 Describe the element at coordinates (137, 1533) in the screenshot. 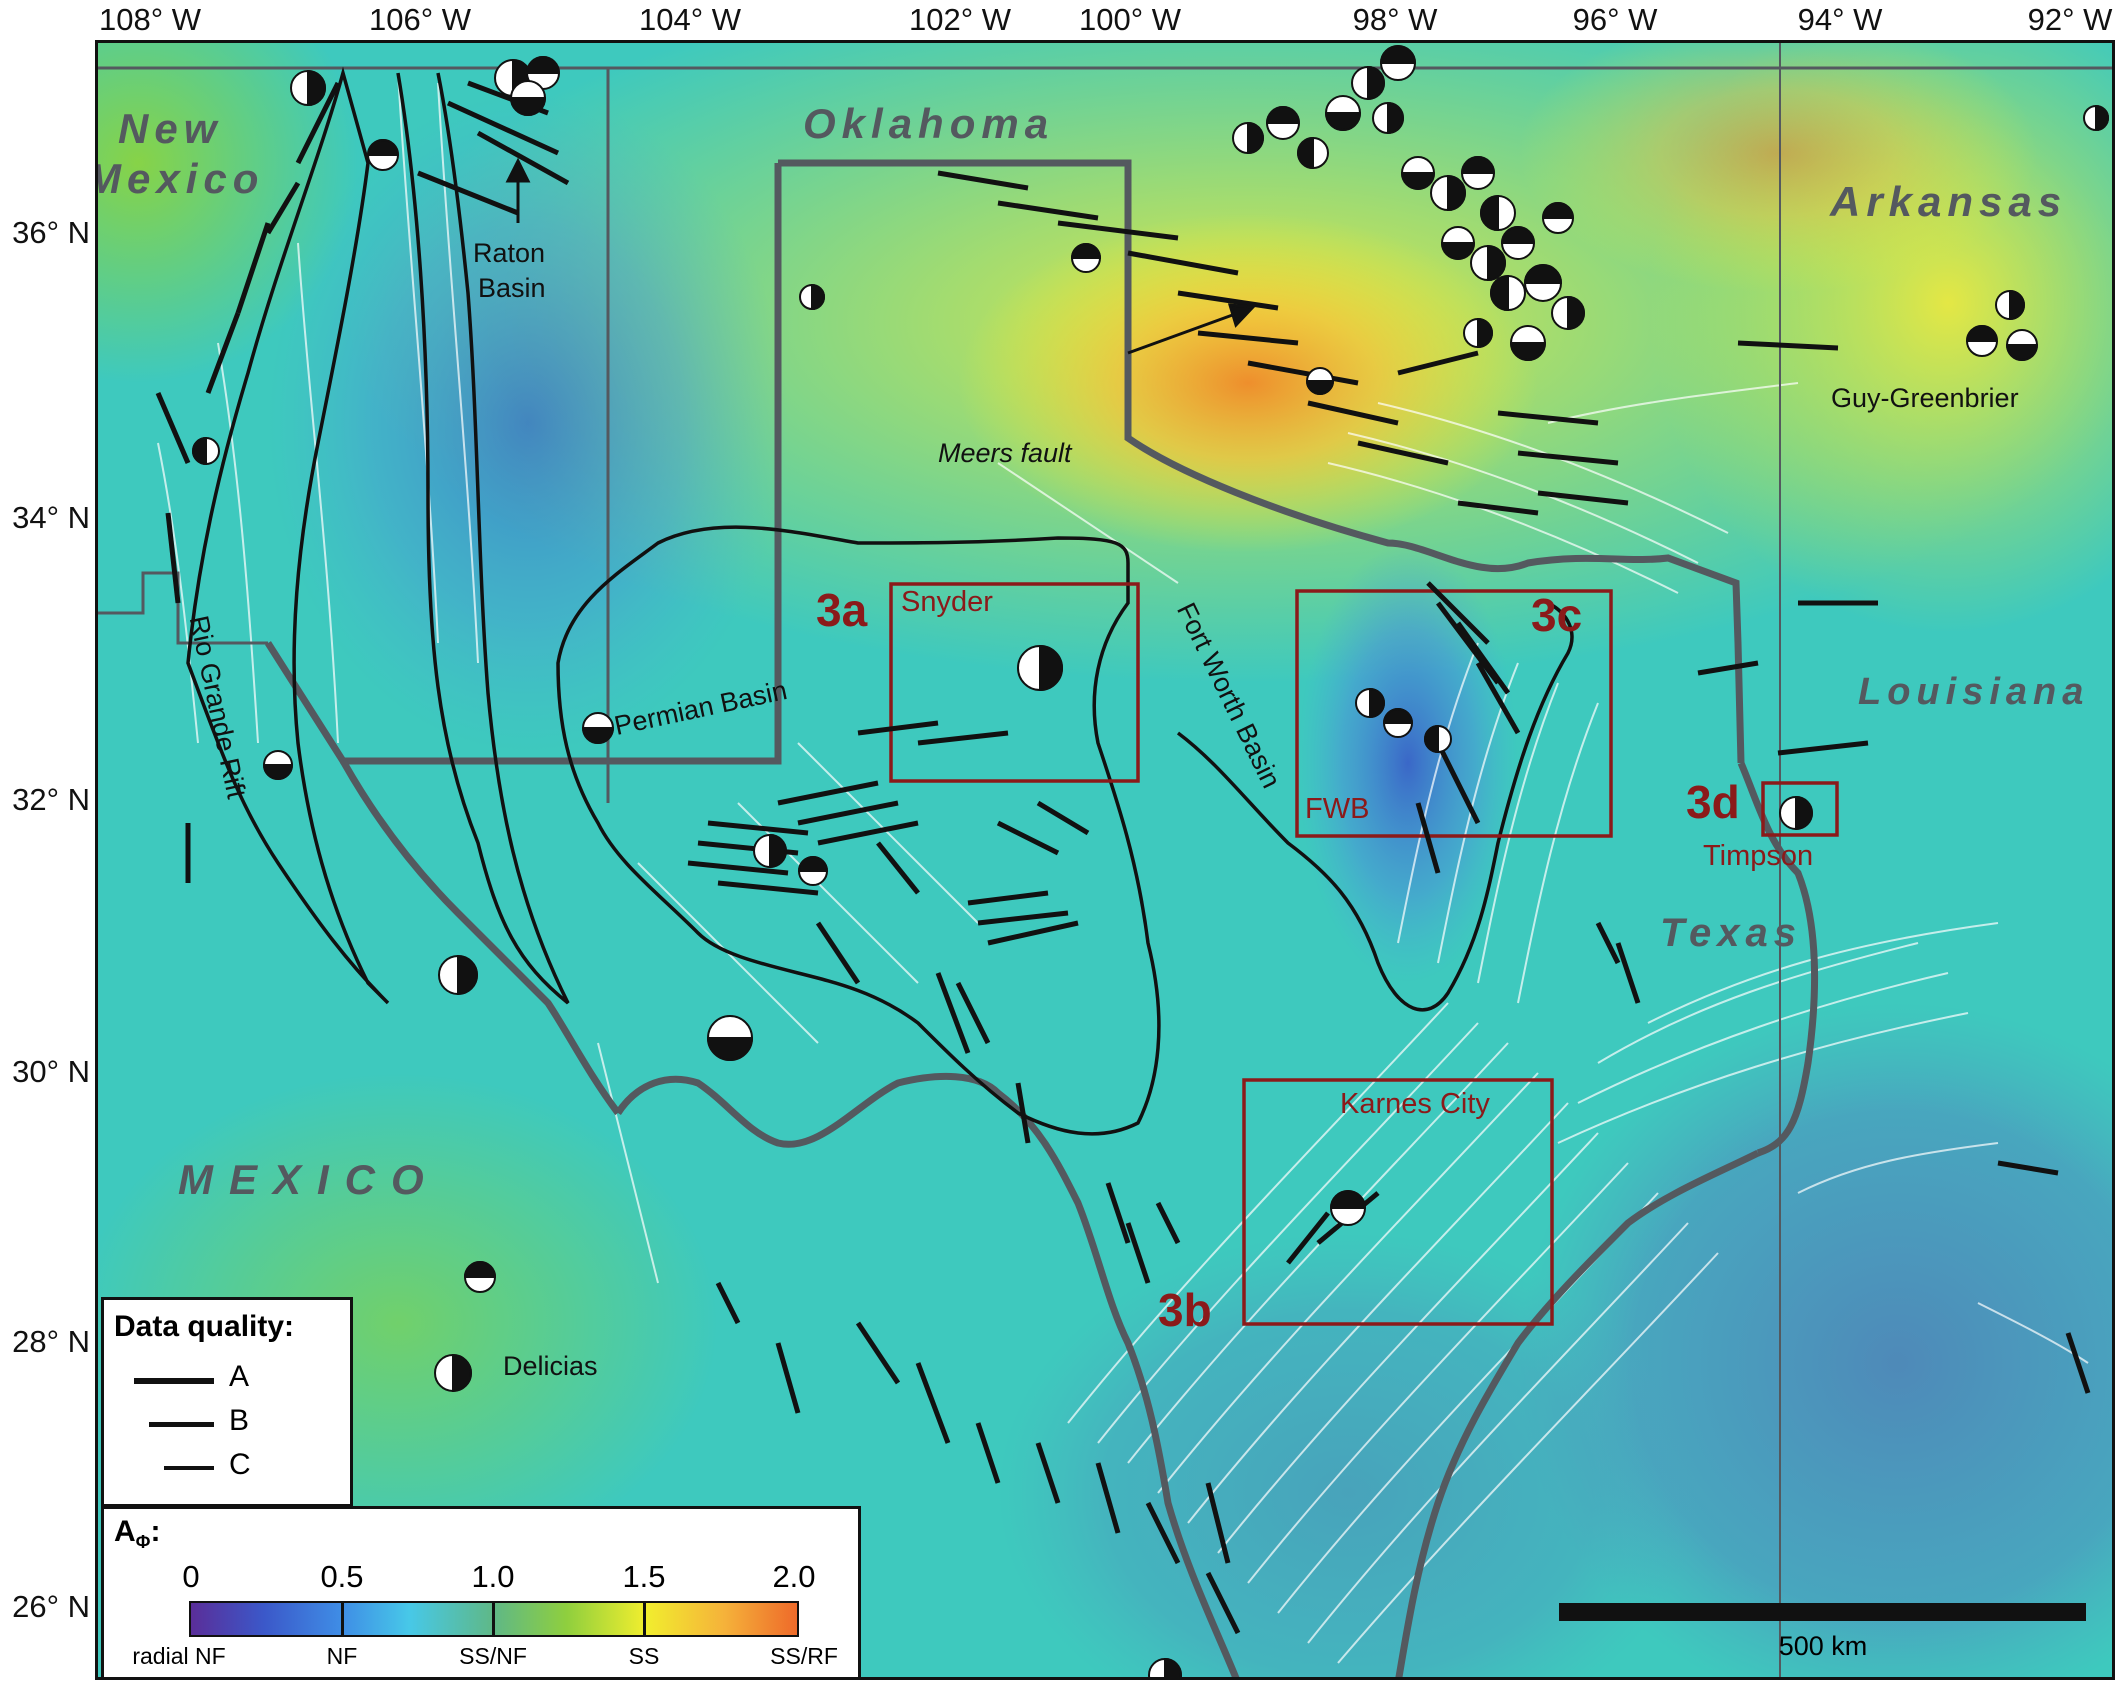

I see `legend-color-title: AΦ:` at that location.